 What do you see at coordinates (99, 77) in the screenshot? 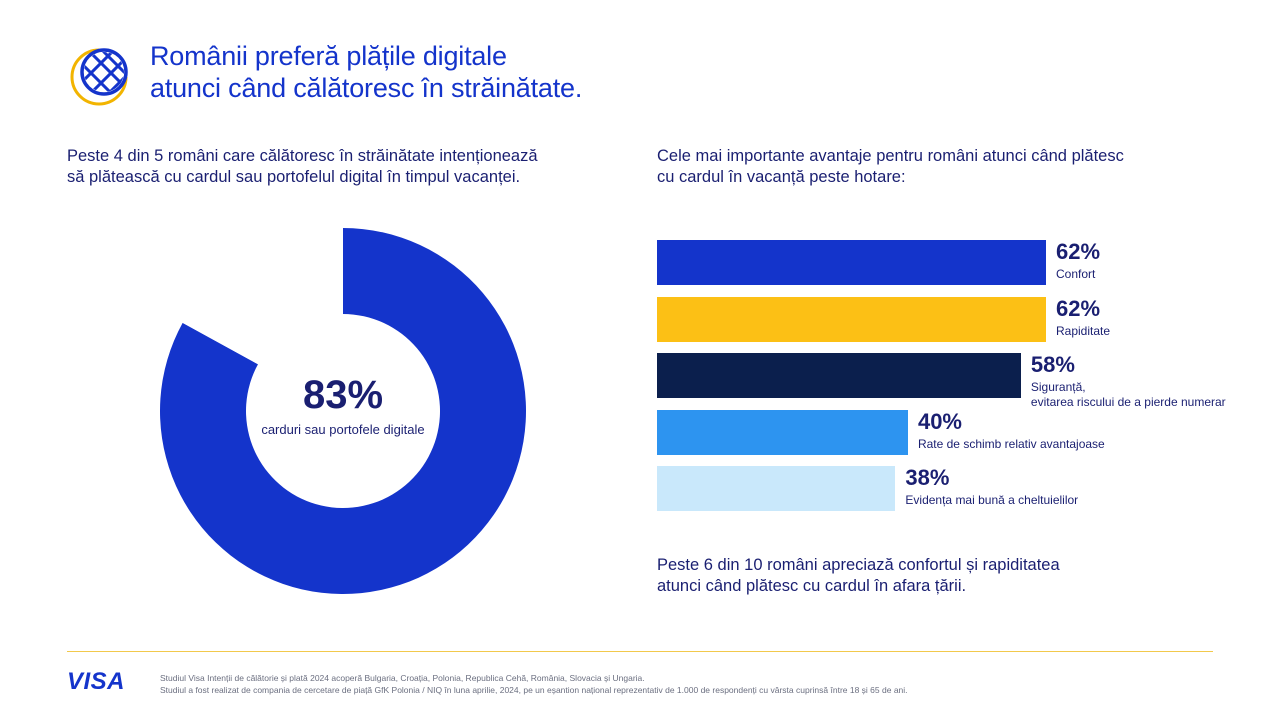
I see `globe-icon` at bounding box center [99, 77].